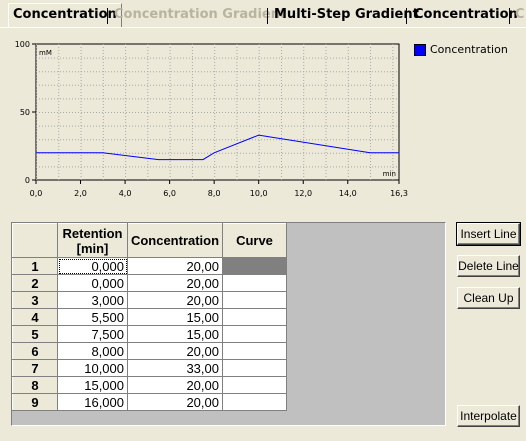 Image resolution: width=526 pixels, height=441 pixels. Describe the element at coordinates (92, 368) in the screenshot. I see `retention-cell: 10,000` at that location.